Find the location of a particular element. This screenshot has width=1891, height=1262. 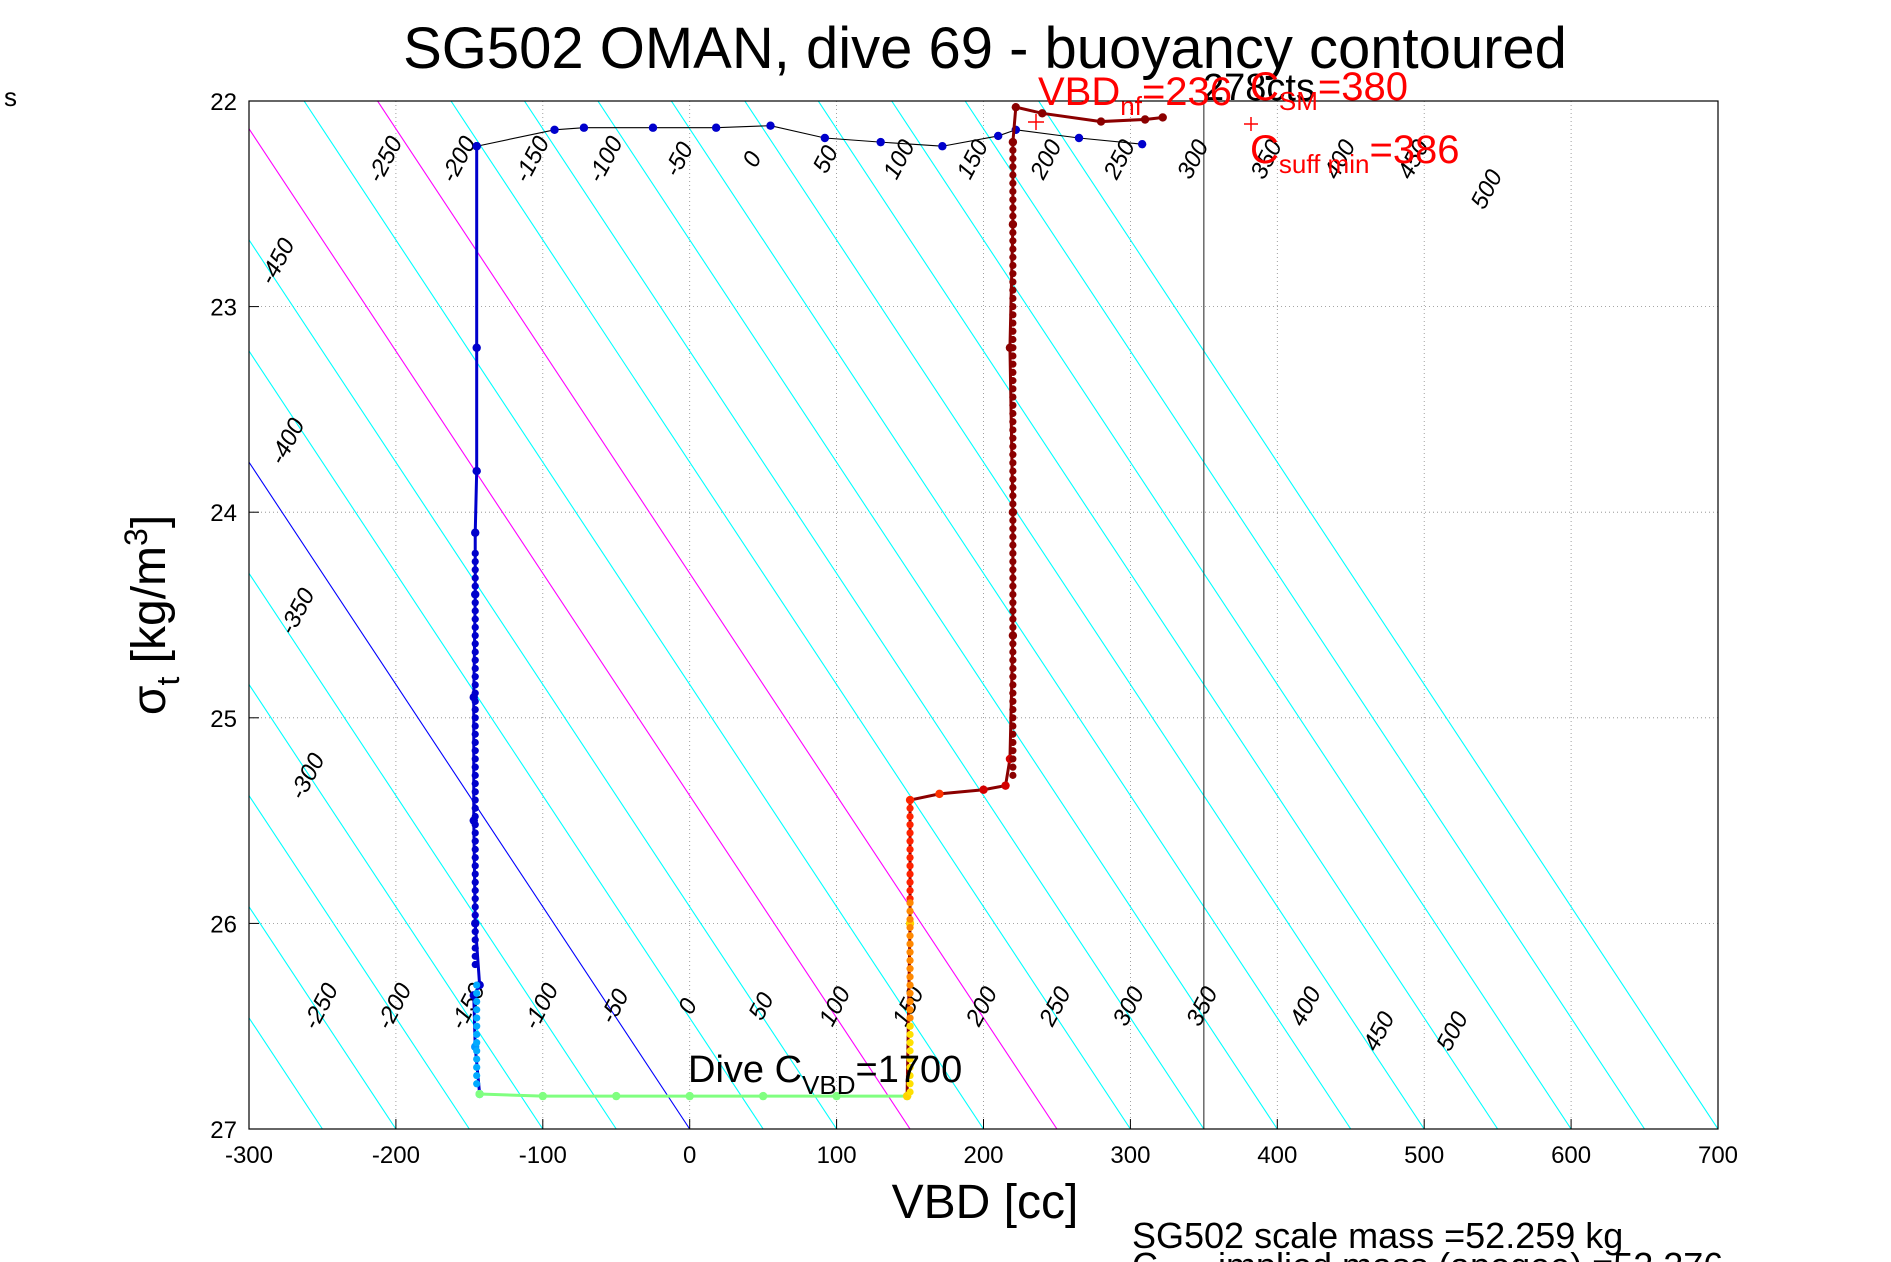

csm-annotation: CSM=380 is located at coordinates (1329, 90).